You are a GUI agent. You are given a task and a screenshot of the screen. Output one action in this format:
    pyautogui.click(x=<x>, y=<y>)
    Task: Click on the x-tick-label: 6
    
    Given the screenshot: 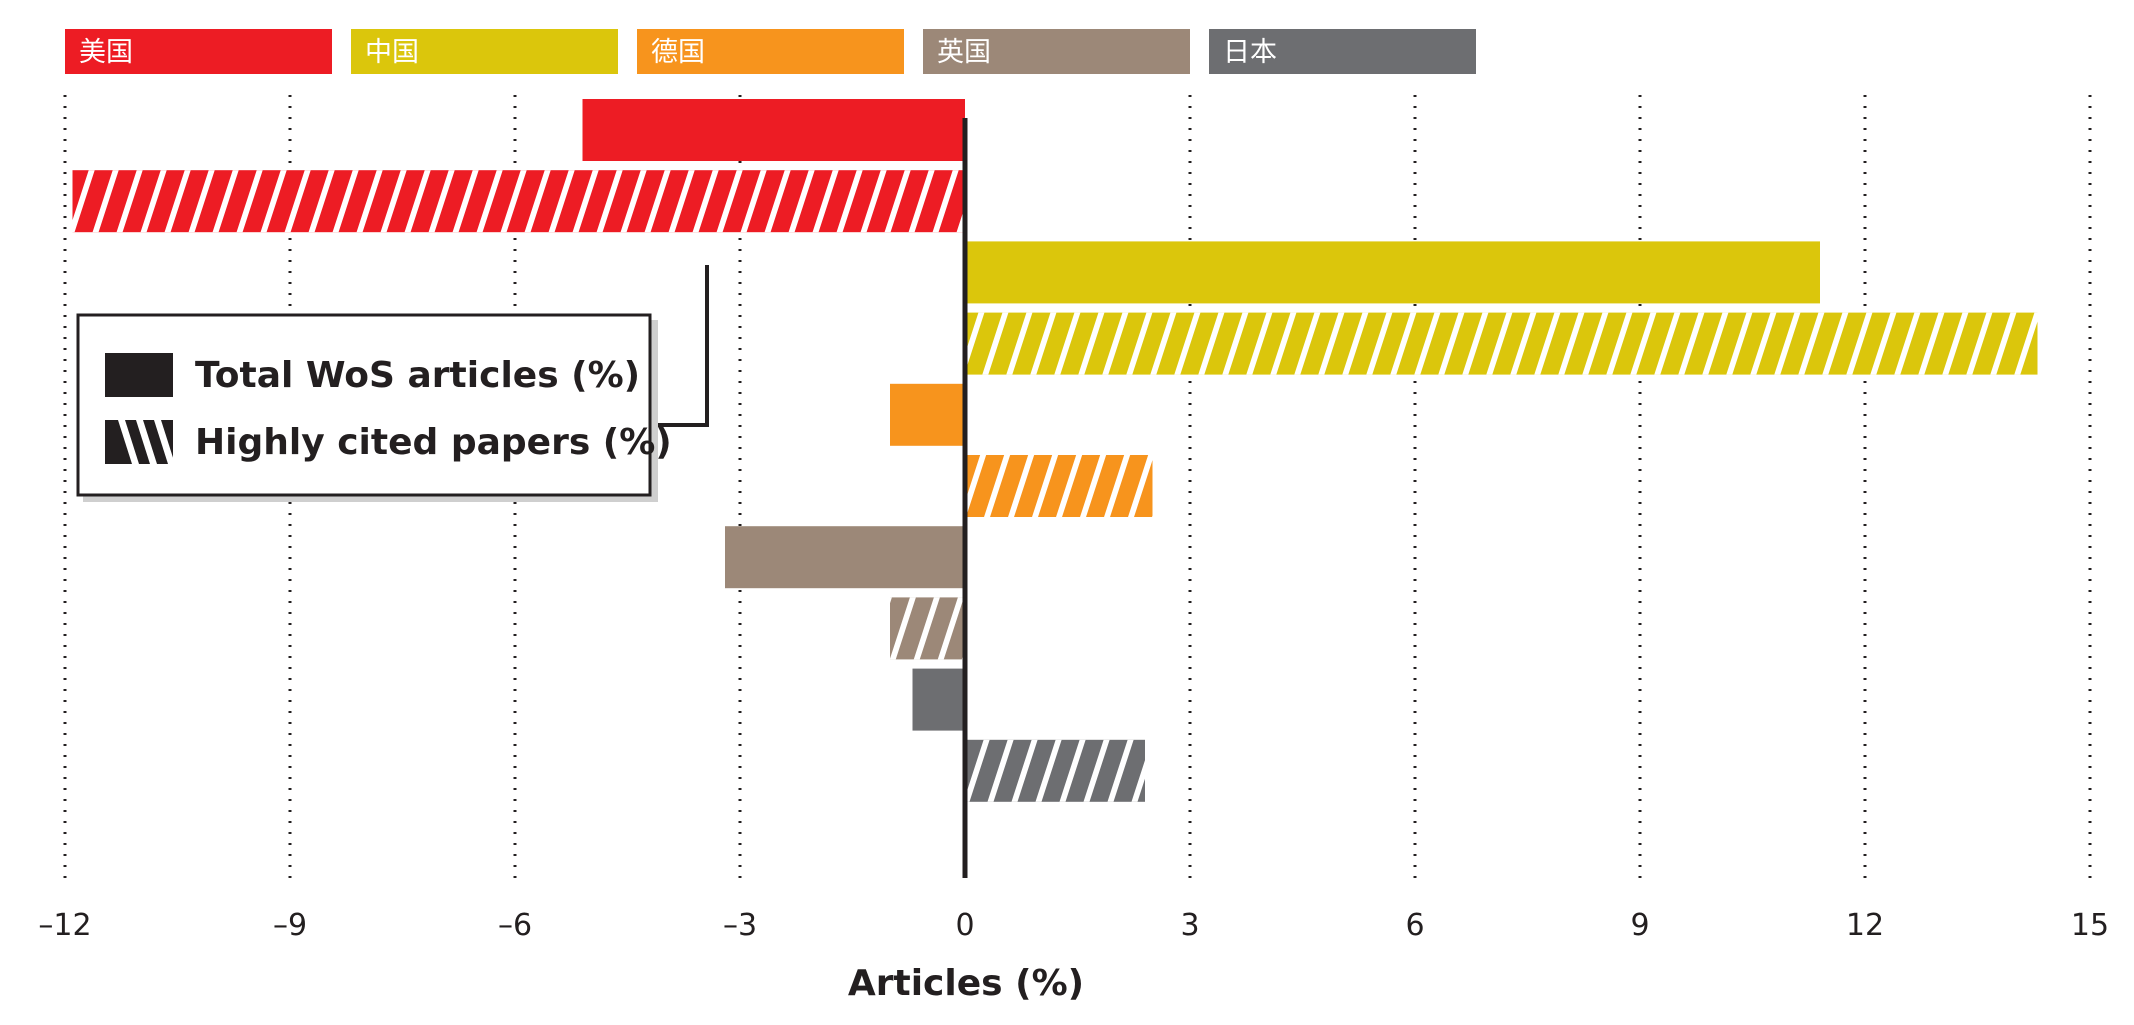 What is the action you would take?
    pyautogui.click(x=1414, y=925)
    